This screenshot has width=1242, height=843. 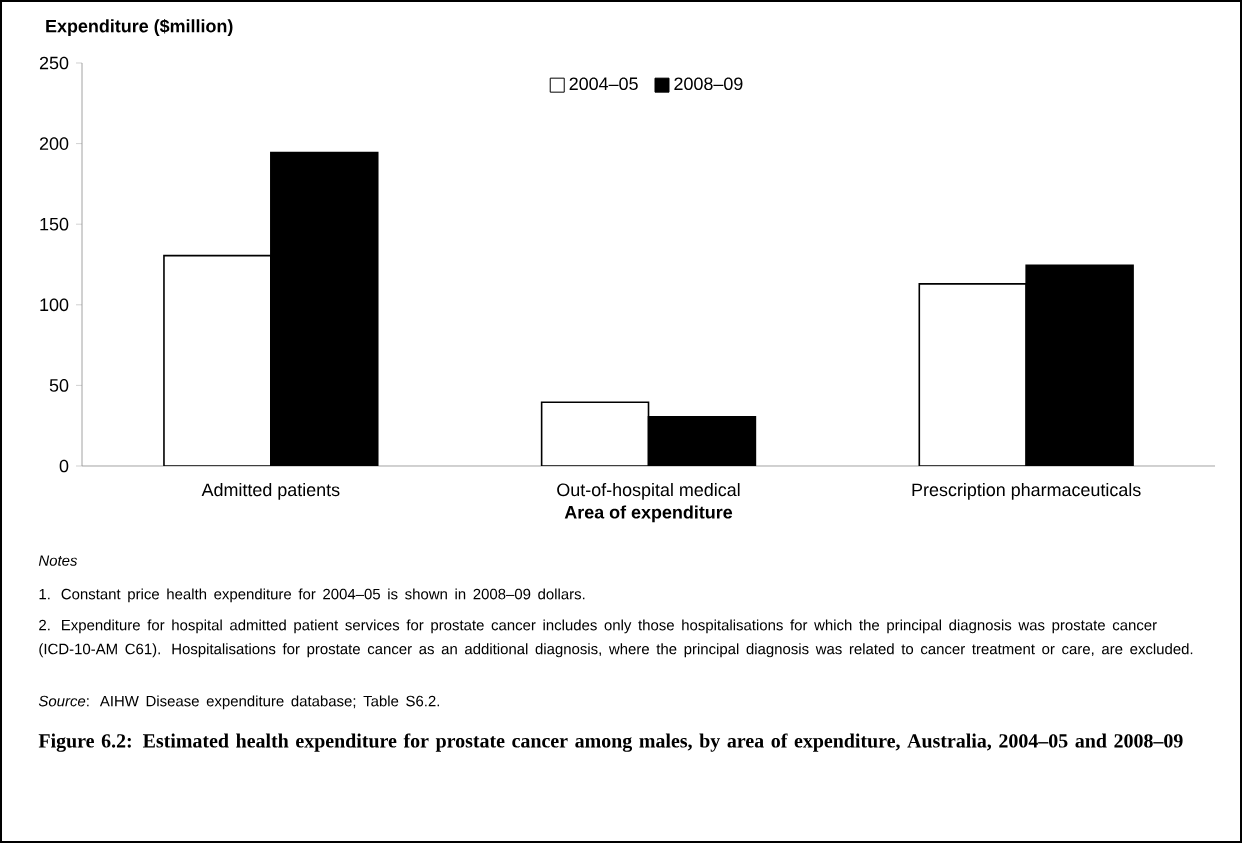 What do you see at coordinates (270, 491) in the screenshot?
I see `x-tick-label: Admitted patients` at bounding box center [270, 491].